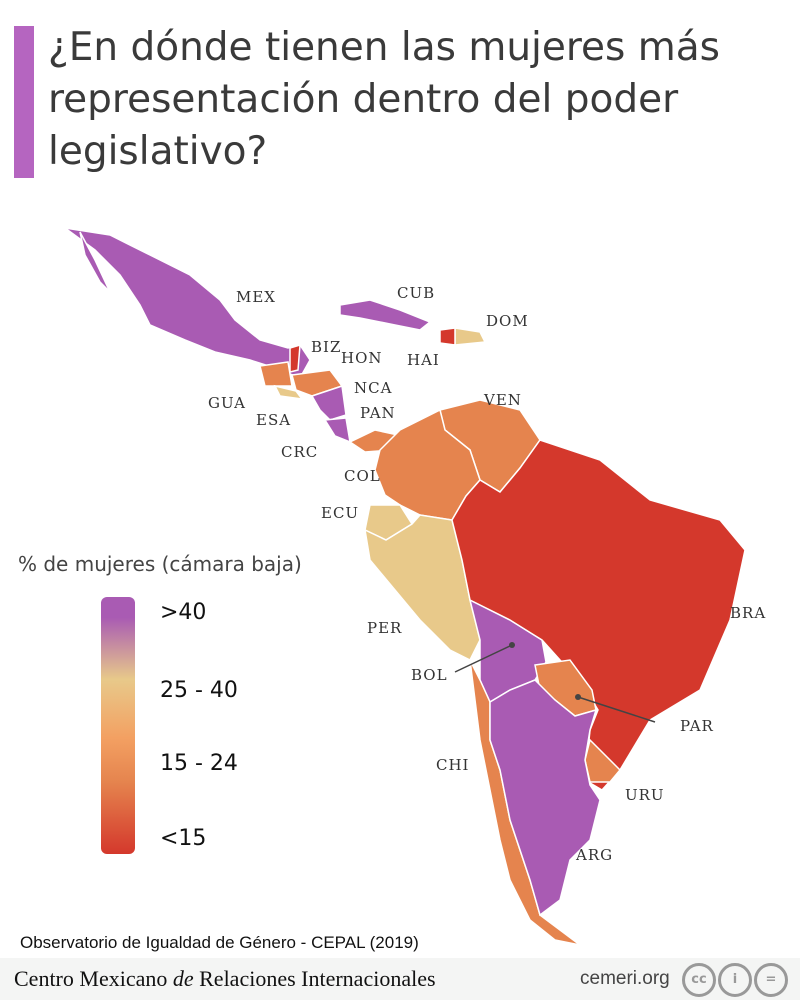  I want to click on country-biz, so click(295, 358).